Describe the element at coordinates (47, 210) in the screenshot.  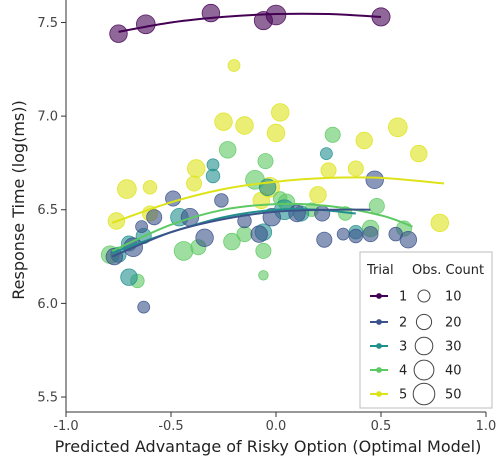
I see `y-tick-label: 6.5` at that location.